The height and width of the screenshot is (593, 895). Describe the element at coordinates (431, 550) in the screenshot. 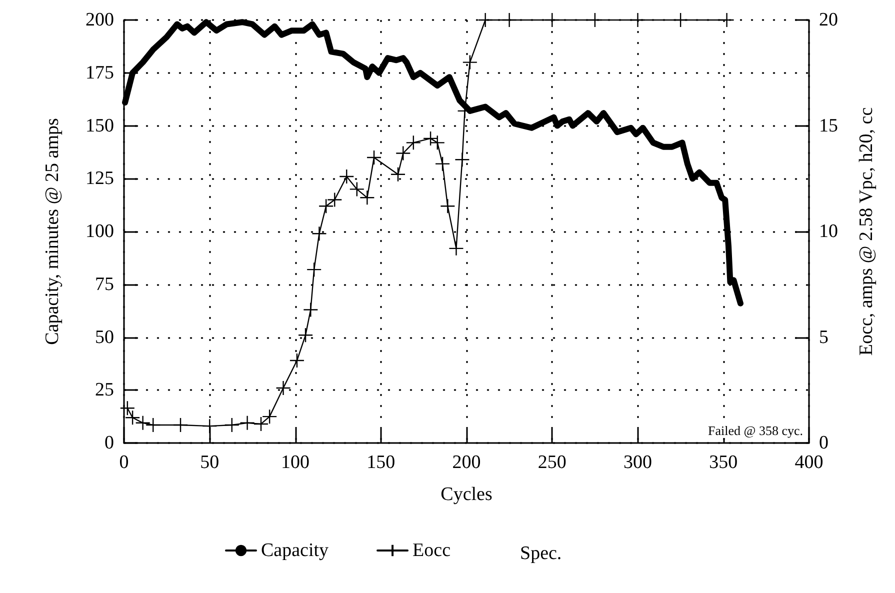

I see `legend-label: Eocc` at that location.